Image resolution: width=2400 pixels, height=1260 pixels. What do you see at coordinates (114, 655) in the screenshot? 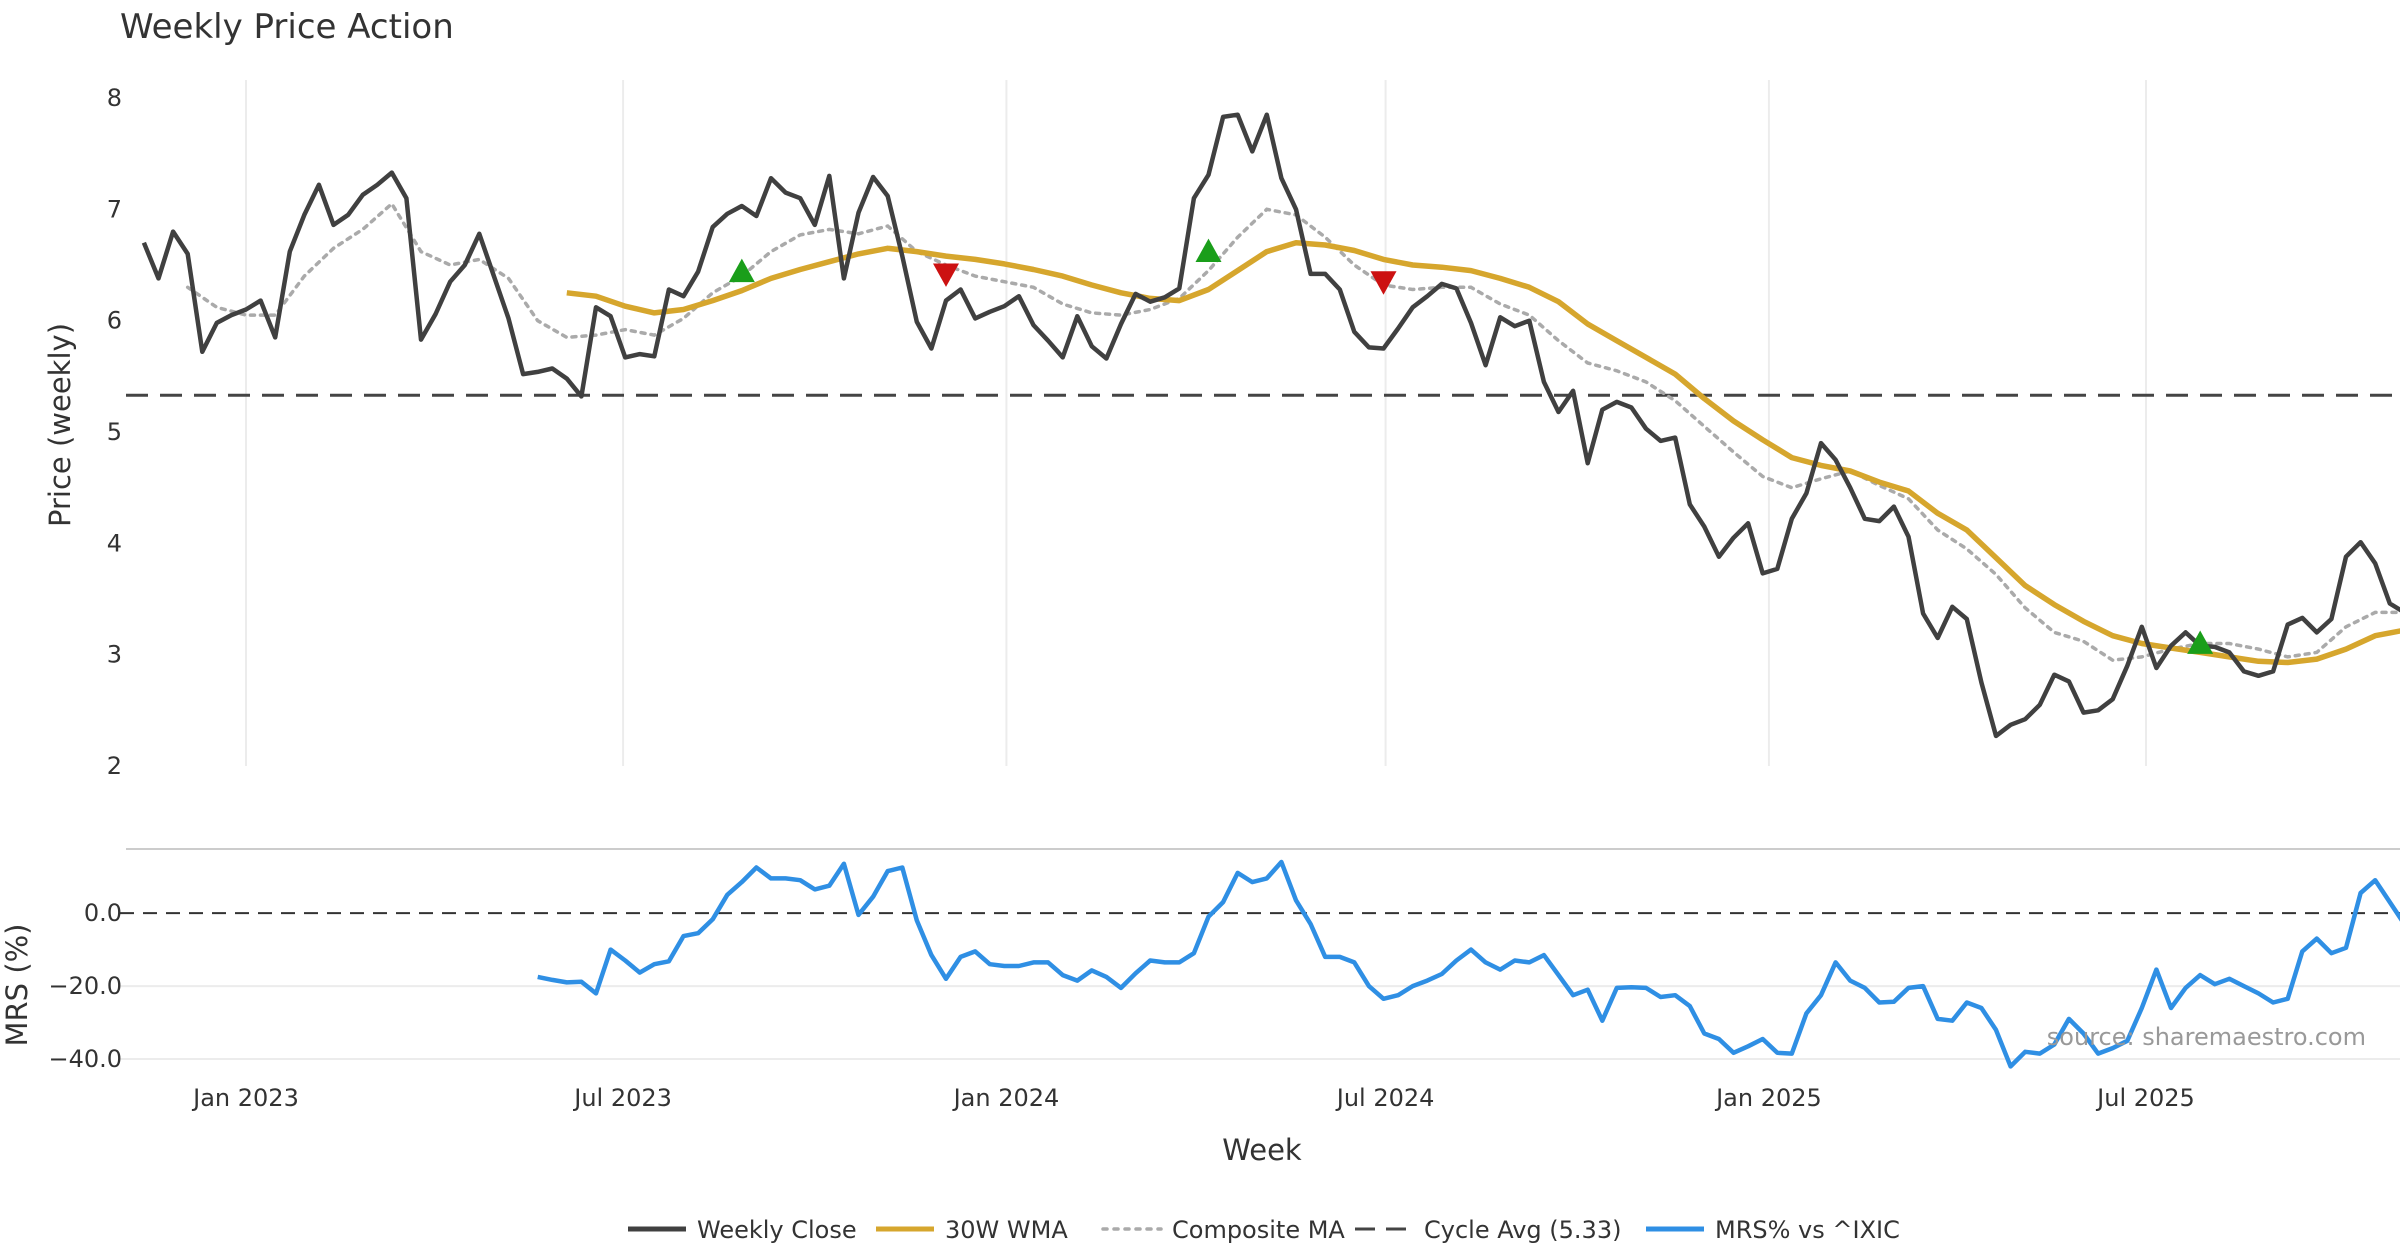
I see `price-y-tick-label: 3` at bounding box center [114, 655].